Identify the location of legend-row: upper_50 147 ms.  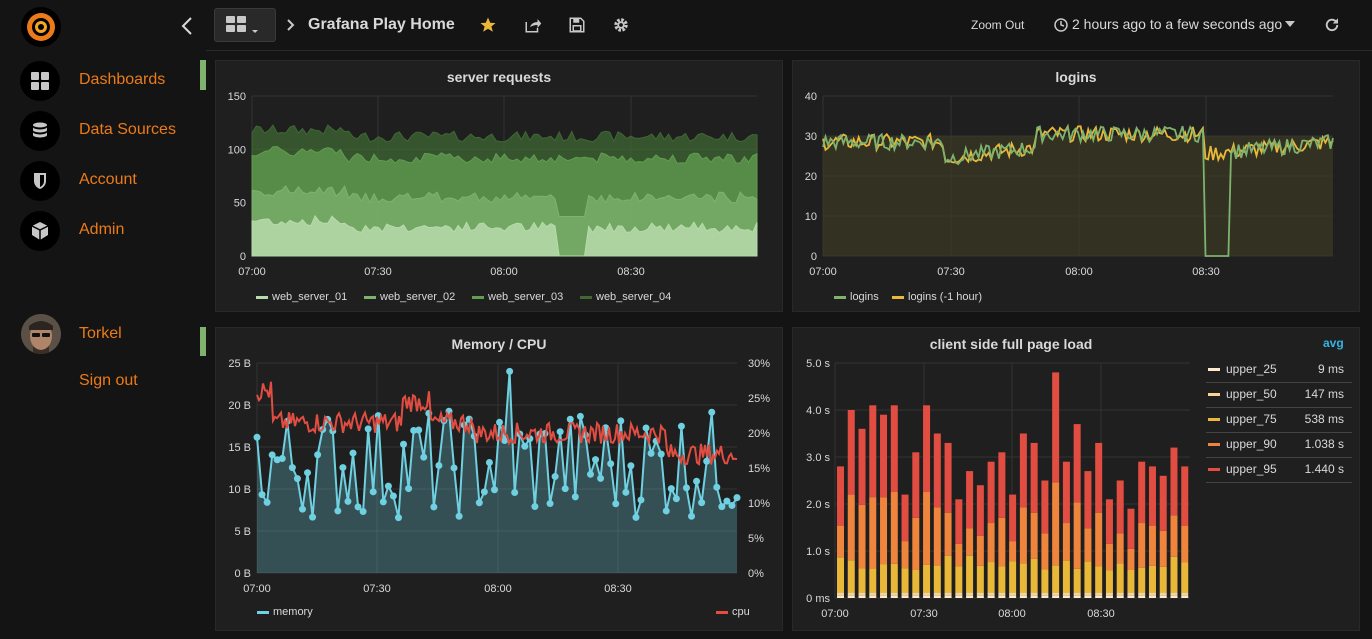
(1279, 395).